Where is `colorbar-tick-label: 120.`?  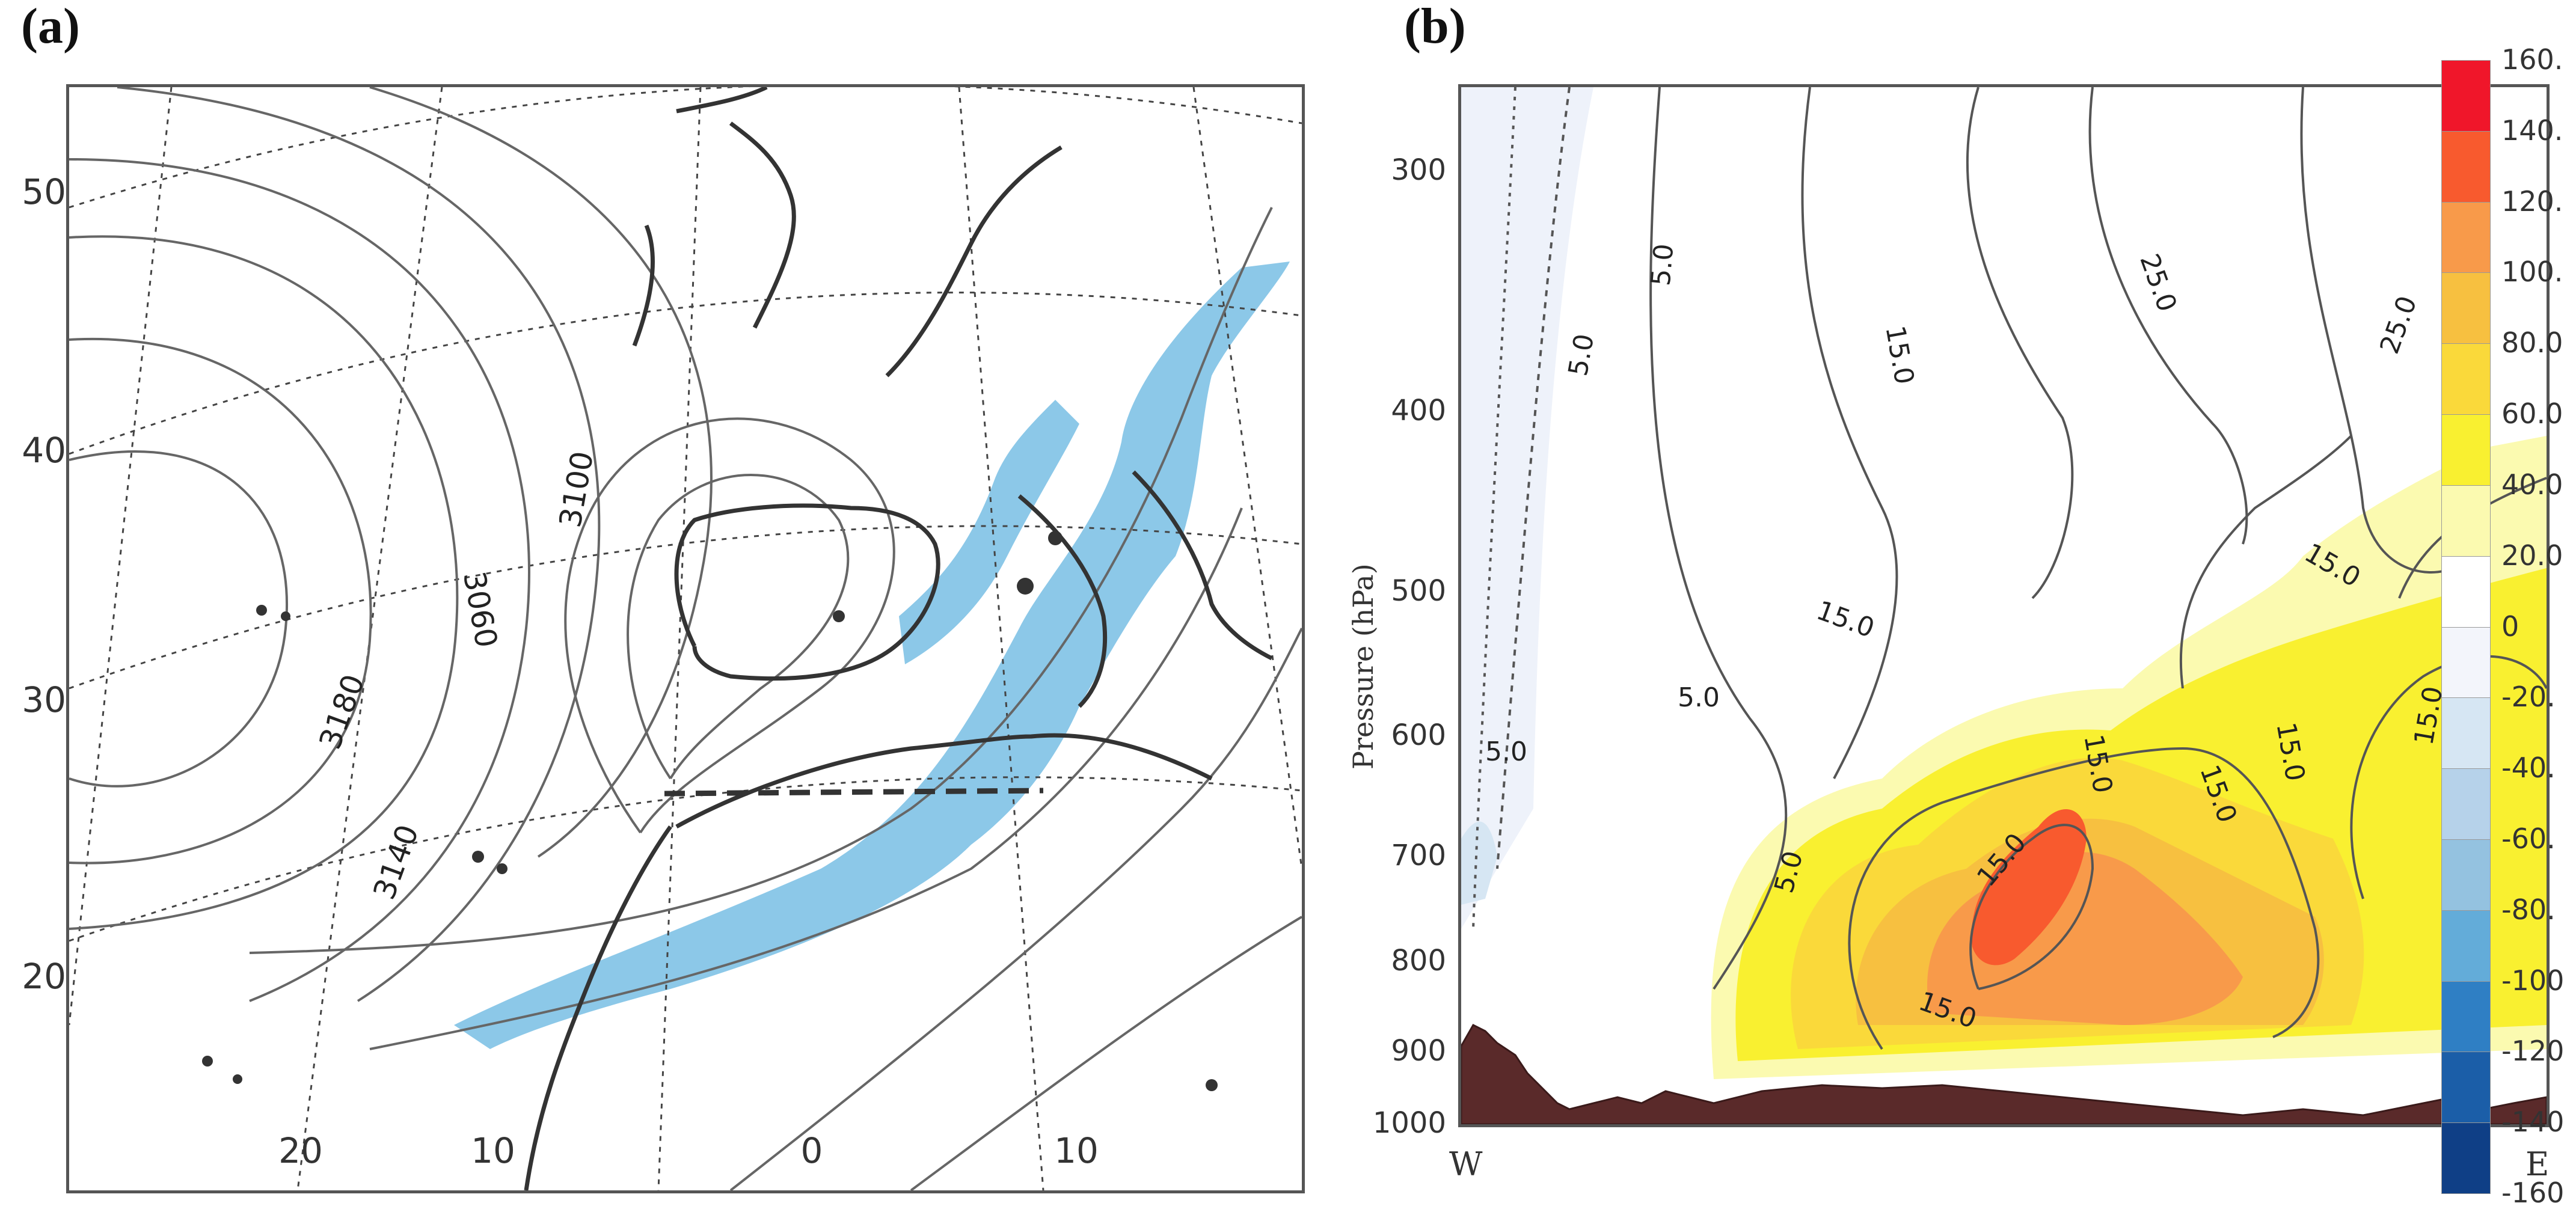
colorbar-tick-label: 120. is located at coordinates (2532, 201).